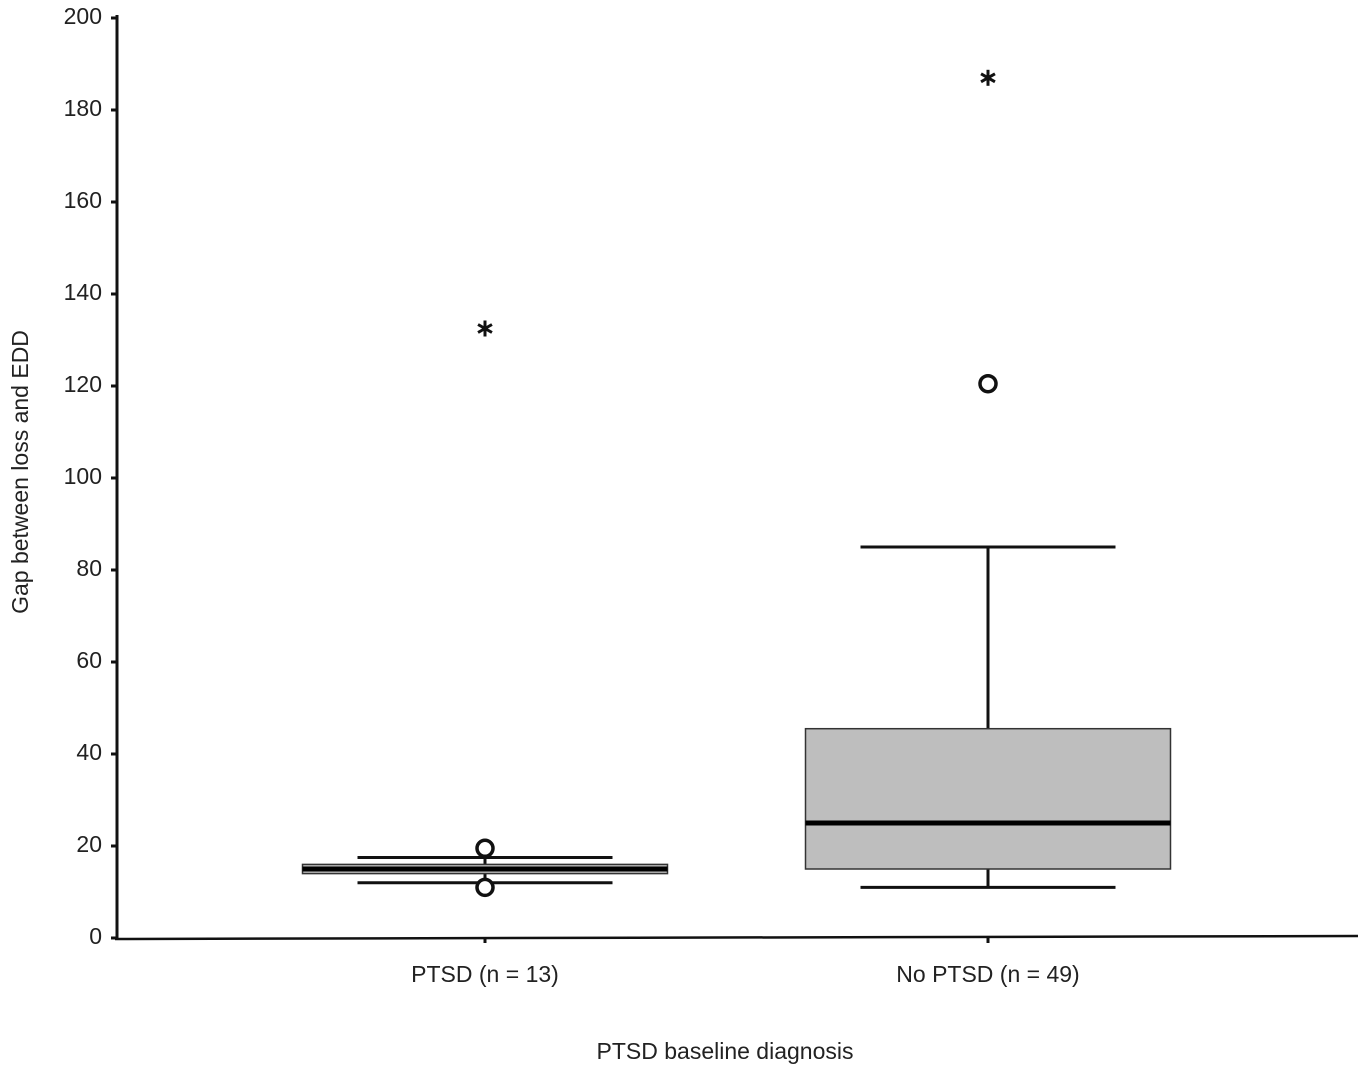 The width and height of the screenshot is (1370, 1072). What do you see at coordinates (83, 476) in the screenshot?
I see `y-tick-label: 100` at bounding box center [83, 476].